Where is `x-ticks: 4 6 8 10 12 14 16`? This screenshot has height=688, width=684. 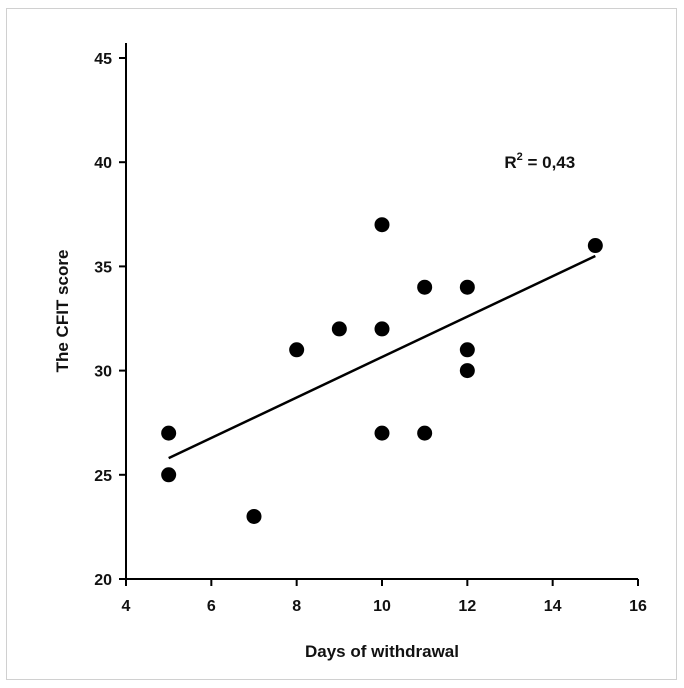 x-ticks: 4 6 8 10 12 14 16 is located at coordinates (384, 597).